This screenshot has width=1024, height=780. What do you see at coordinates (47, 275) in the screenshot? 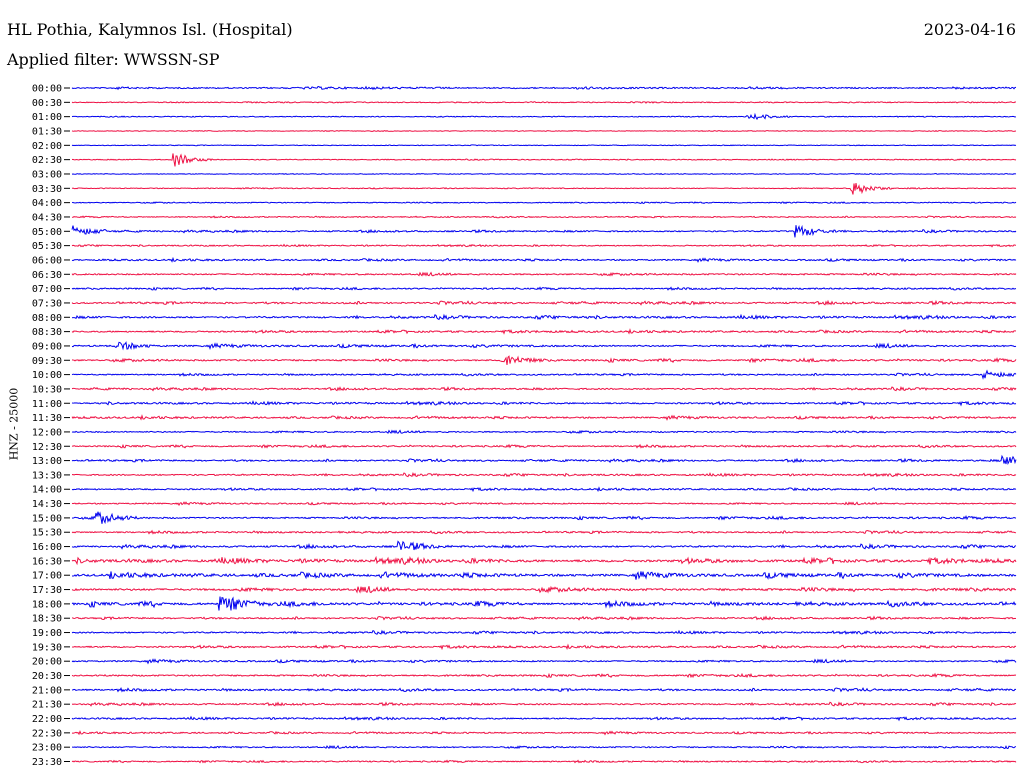
I see `row-label: 06:30` at bounding box center [47, 275].